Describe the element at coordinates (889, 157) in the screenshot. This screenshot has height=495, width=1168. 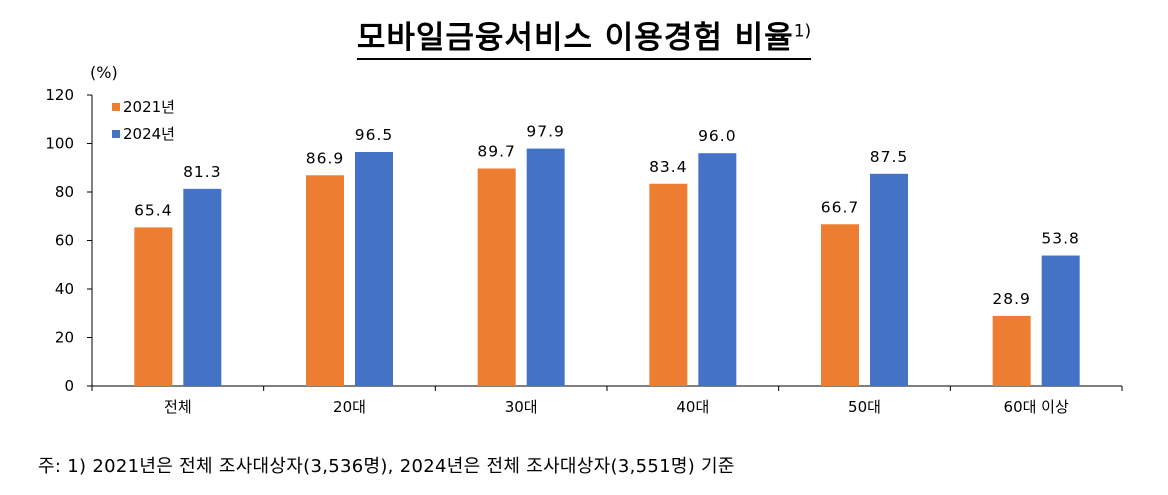
I see `data-label: 87.5` at that location.